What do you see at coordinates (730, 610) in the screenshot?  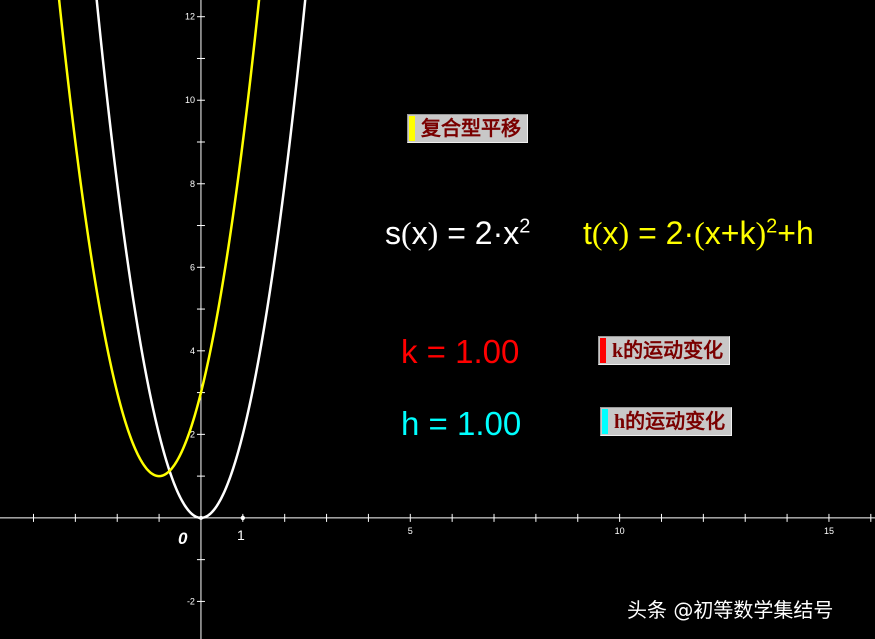 I see `watermark: 头条 @初等数学集结号` at bounding box center [730, 610].